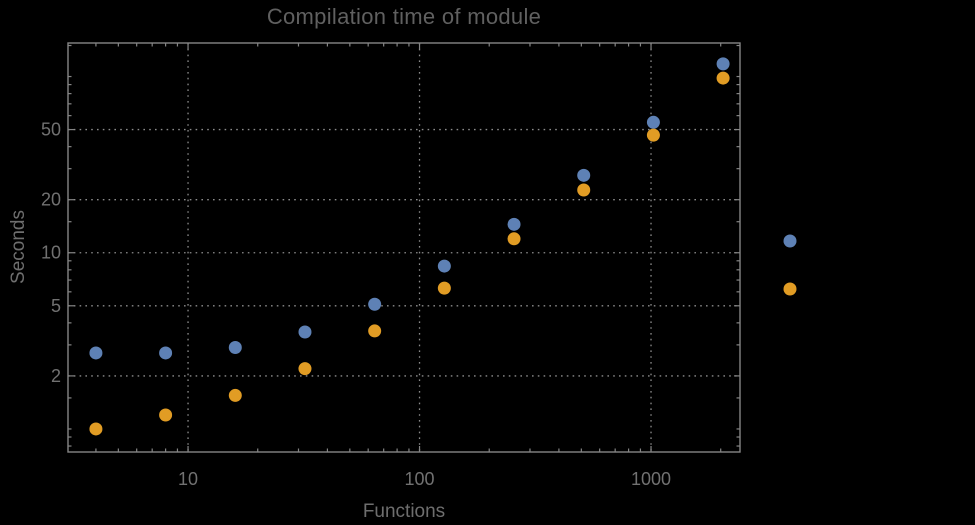 The width and height of the screenshot is (975, 525). What do you see at coordinates (51, 200) in the screenshot?
I see `y-tick-label: 20` at bounding box center [51, 200].